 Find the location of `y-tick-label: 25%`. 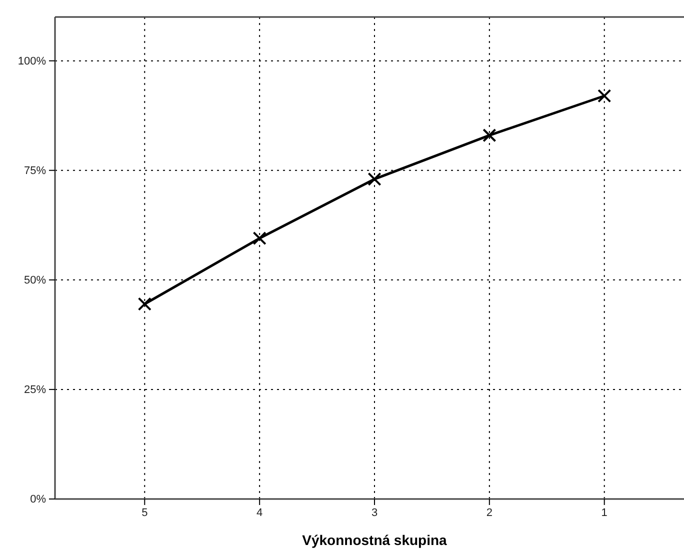

y-tick-label: 25% is located at coordinates (35, 390).